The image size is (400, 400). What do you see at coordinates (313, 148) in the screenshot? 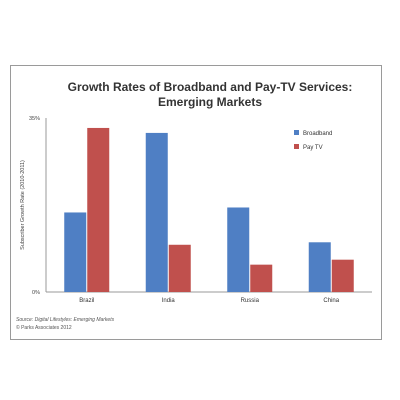
I see `legend-label: Pay TV` at bounding box center [313, 148].